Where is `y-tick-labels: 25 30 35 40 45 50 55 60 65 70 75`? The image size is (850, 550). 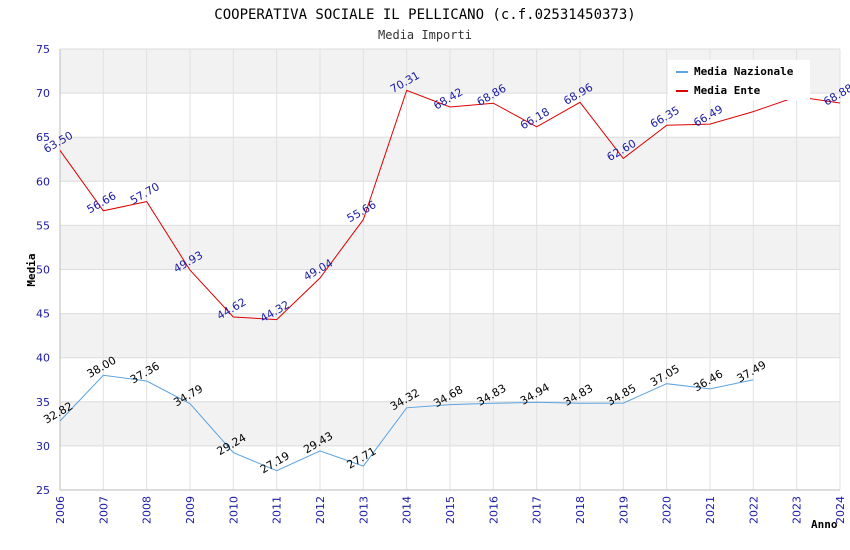 y-tick-labels: 25 30 35 40 45 50 55 60 65 70 75 is located at coordinates (43, 270).